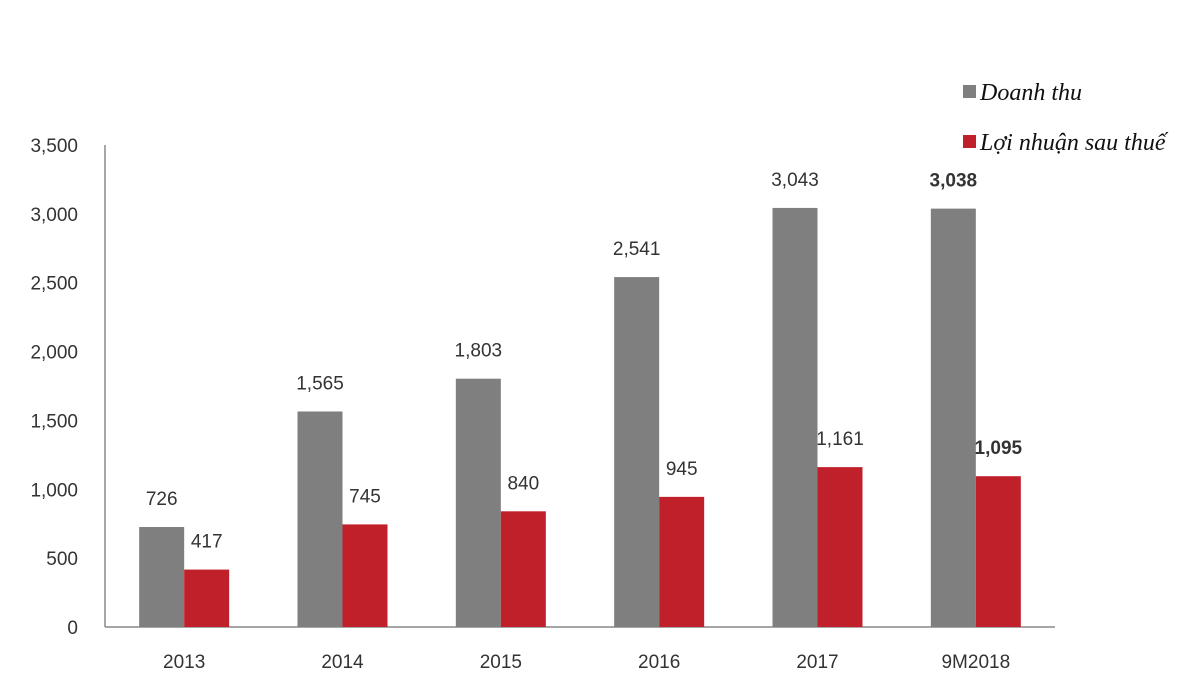  Describe the element at coordinates (999, 448) in the screenshot. I see `data-label-profit: 1,095` at that location.